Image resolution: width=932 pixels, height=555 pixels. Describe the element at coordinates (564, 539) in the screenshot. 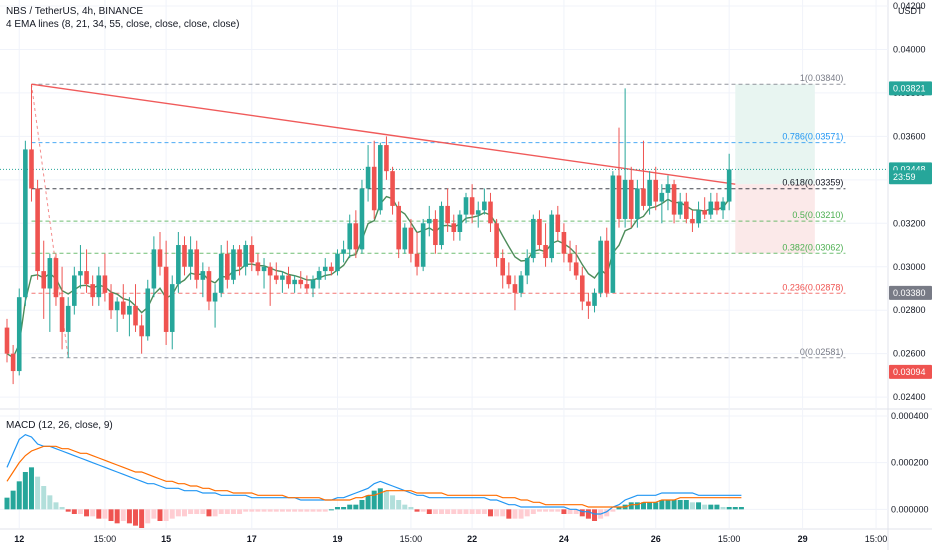

I see `time-tick-label: 24` at that location.